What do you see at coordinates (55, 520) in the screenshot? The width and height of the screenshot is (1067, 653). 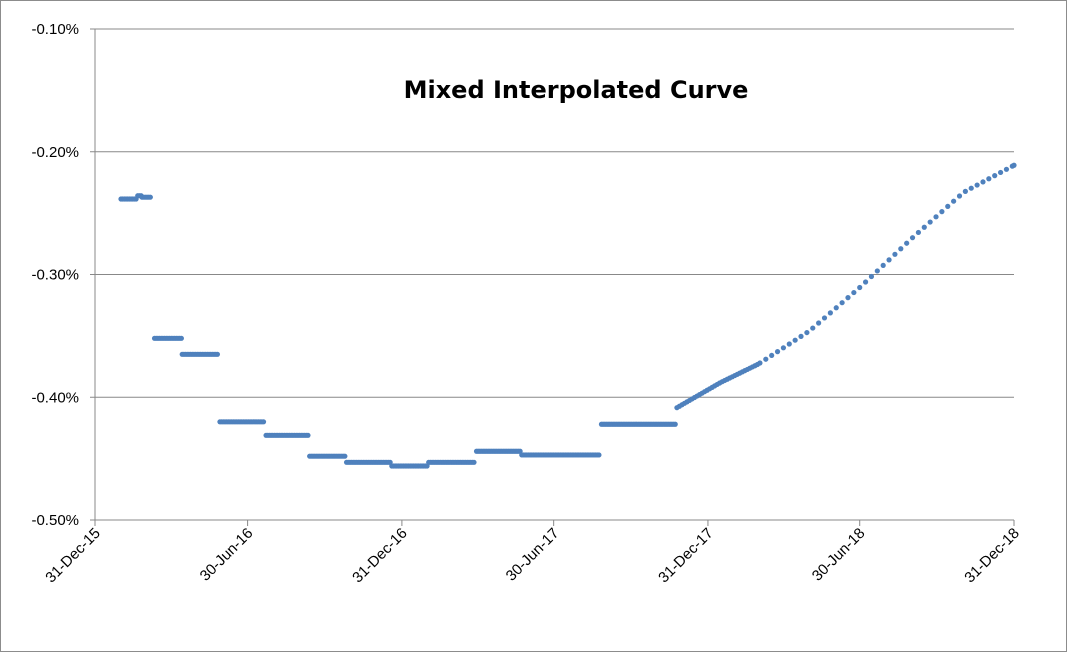 I see `y-tick-label: -0.50%` at bounding box center [55, 520].